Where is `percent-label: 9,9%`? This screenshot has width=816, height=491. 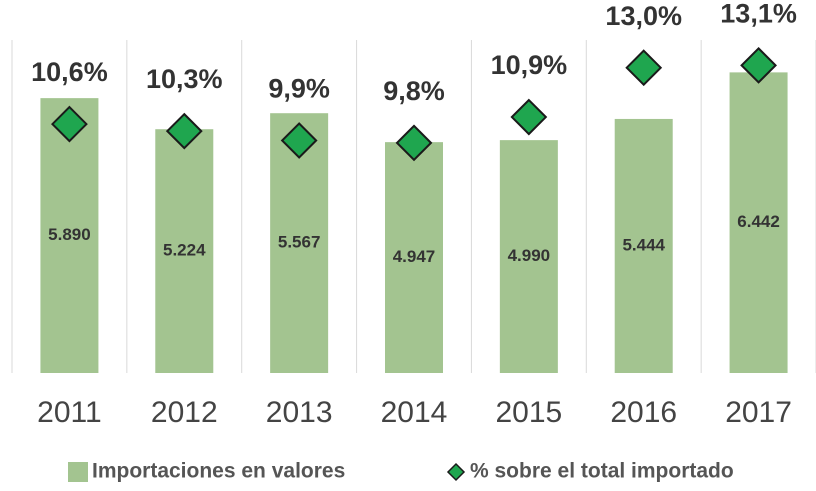 percent-label: 9,9% is located at coordinates (299, 89).